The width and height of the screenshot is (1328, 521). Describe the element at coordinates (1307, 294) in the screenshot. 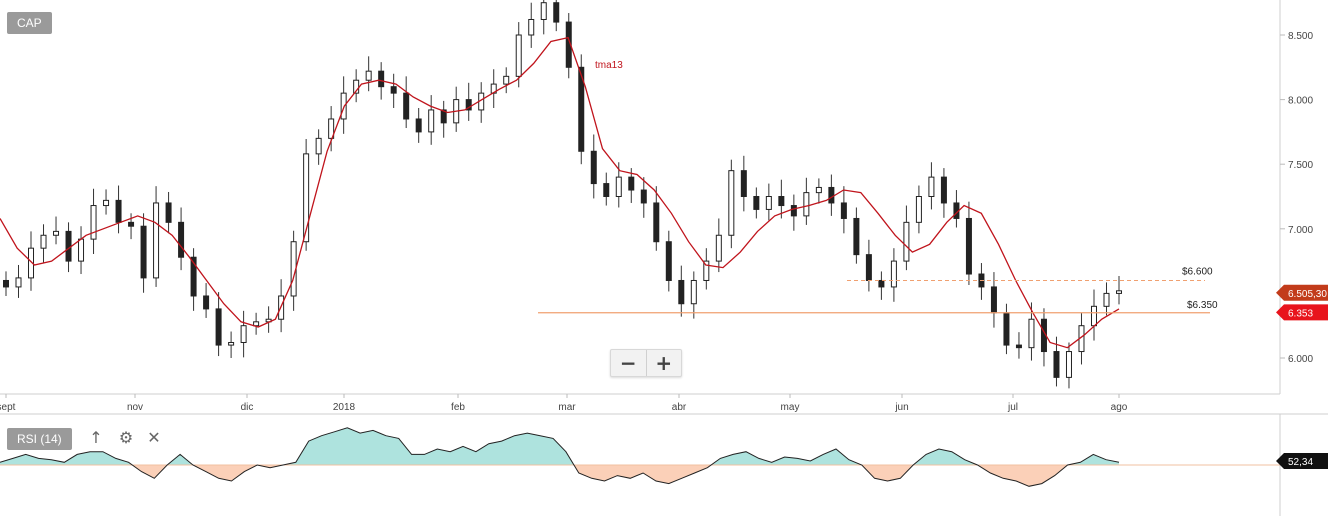

I see `last-price-label: 6.505,30` at that location.